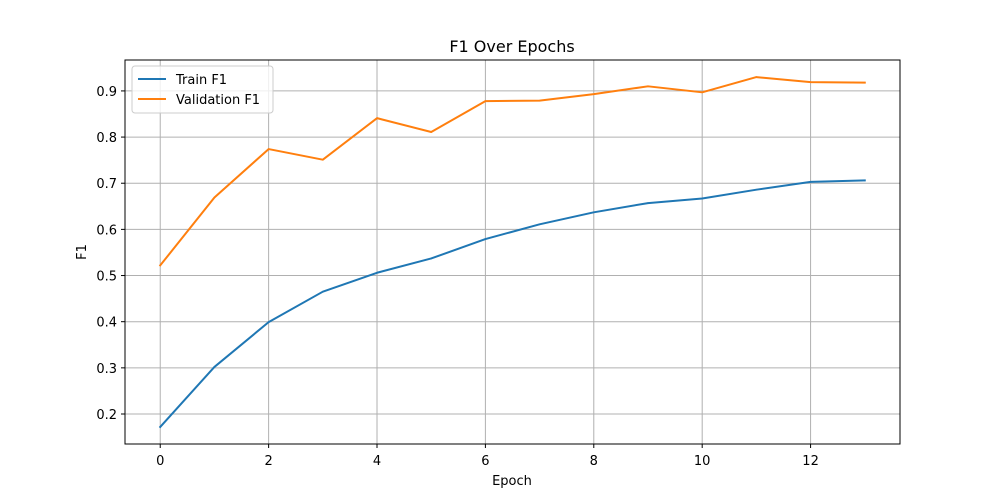 This screenshot has width=1000, height=504. I want to click on chart-title: F1 Over Epochs, so click(511, 46).